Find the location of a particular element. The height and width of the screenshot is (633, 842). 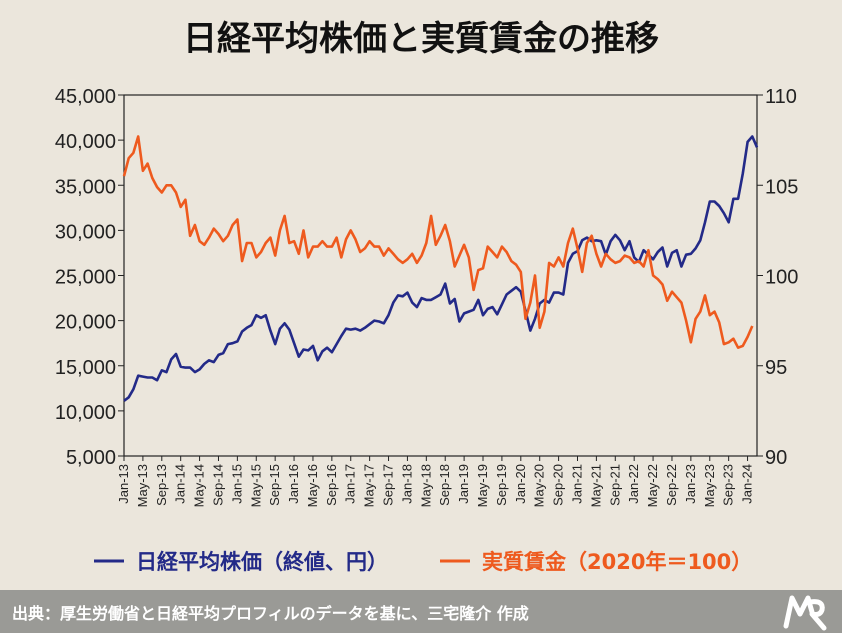

x-tick-label: May-16 is located at coordinates (312, 485).